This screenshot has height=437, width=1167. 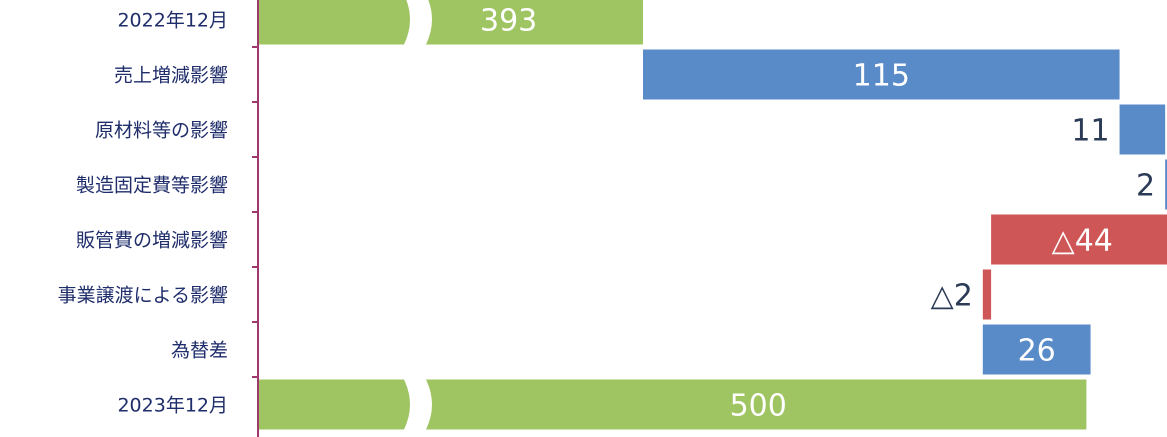 What do you see at coordinates (161, 131) in the screenshot?
I see `category-label: 原材料等の影響` at bounding box center [161, 131].